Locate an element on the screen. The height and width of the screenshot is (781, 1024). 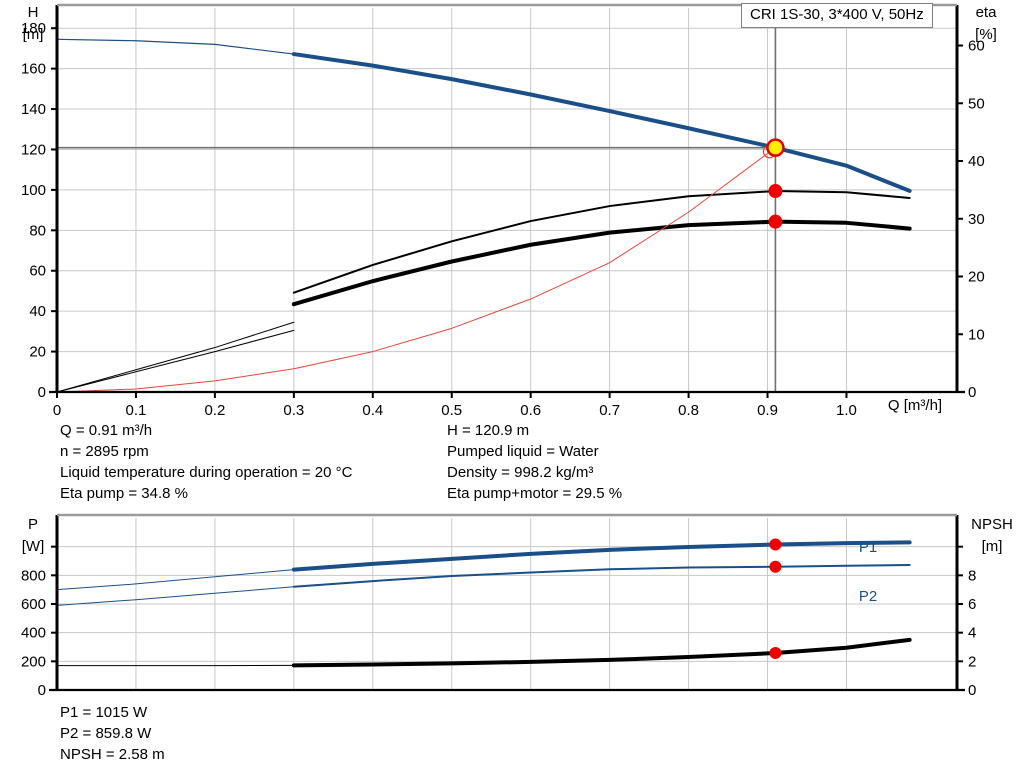
curves is located at coordinates (484, 603).